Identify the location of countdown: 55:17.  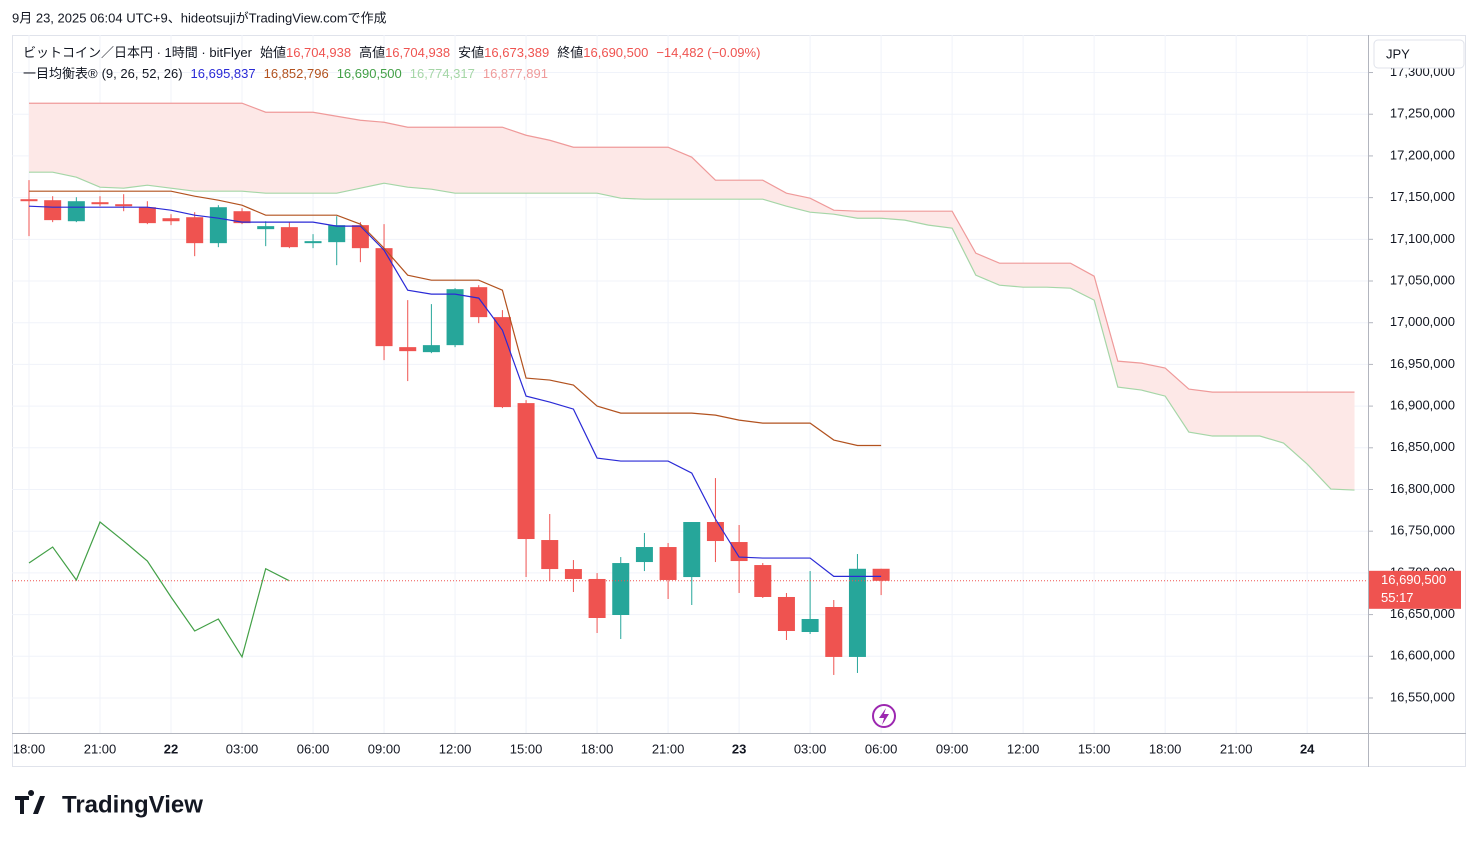
(1397, 597).